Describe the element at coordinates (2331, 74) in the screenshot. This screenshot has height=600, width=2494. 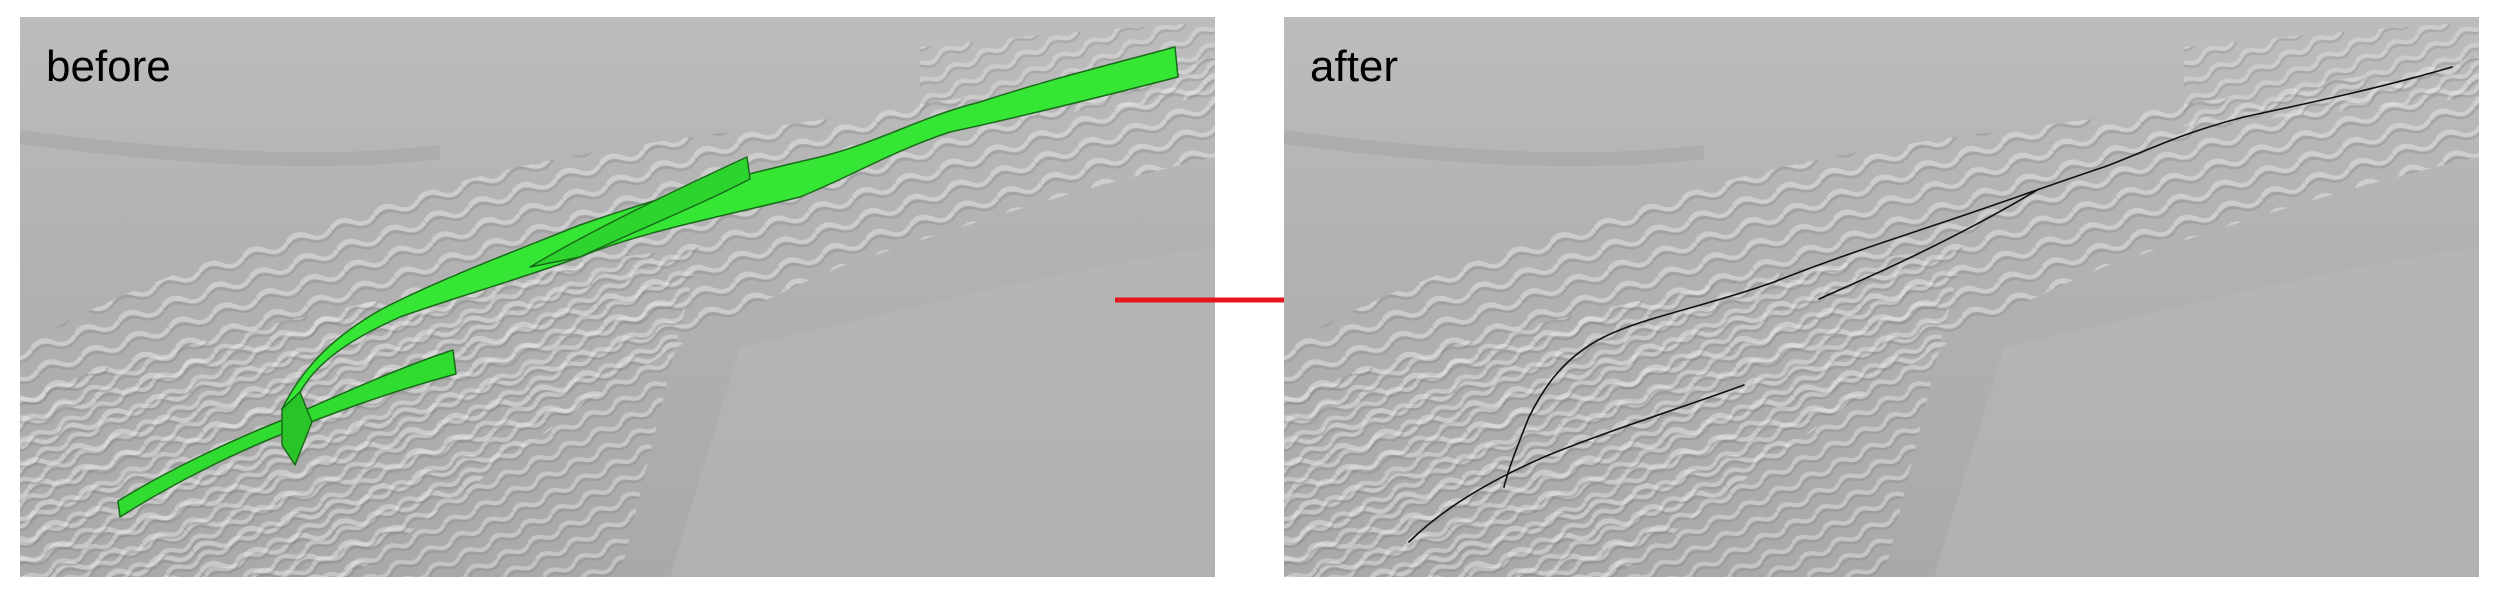
I see `textured-band-upper` at that location.